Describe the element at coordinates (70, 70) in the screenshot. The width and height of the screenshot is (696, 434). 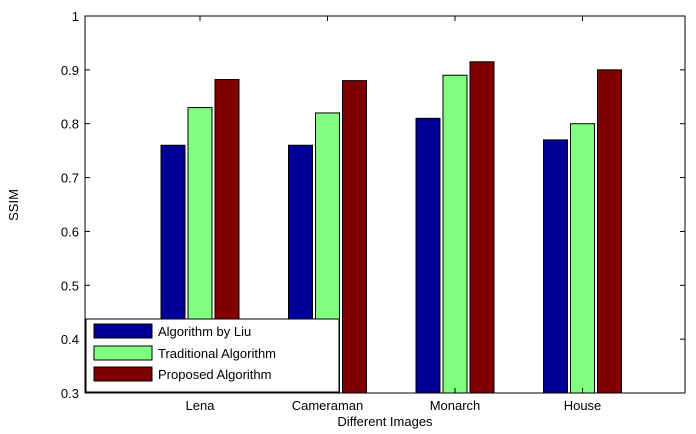
I see `y-tick-label: 0.9` at that location.